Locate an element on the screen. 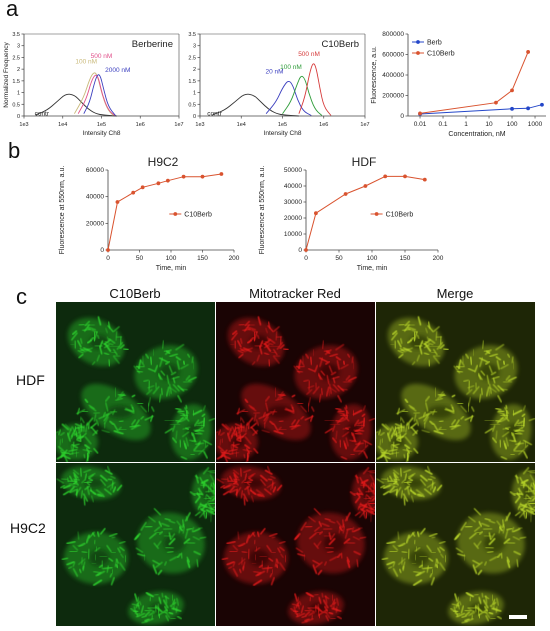 This screenshot has width=550, height=631. fluor-vs-conc-x-tick-label: 1000 is located at coordinates (535, 124).